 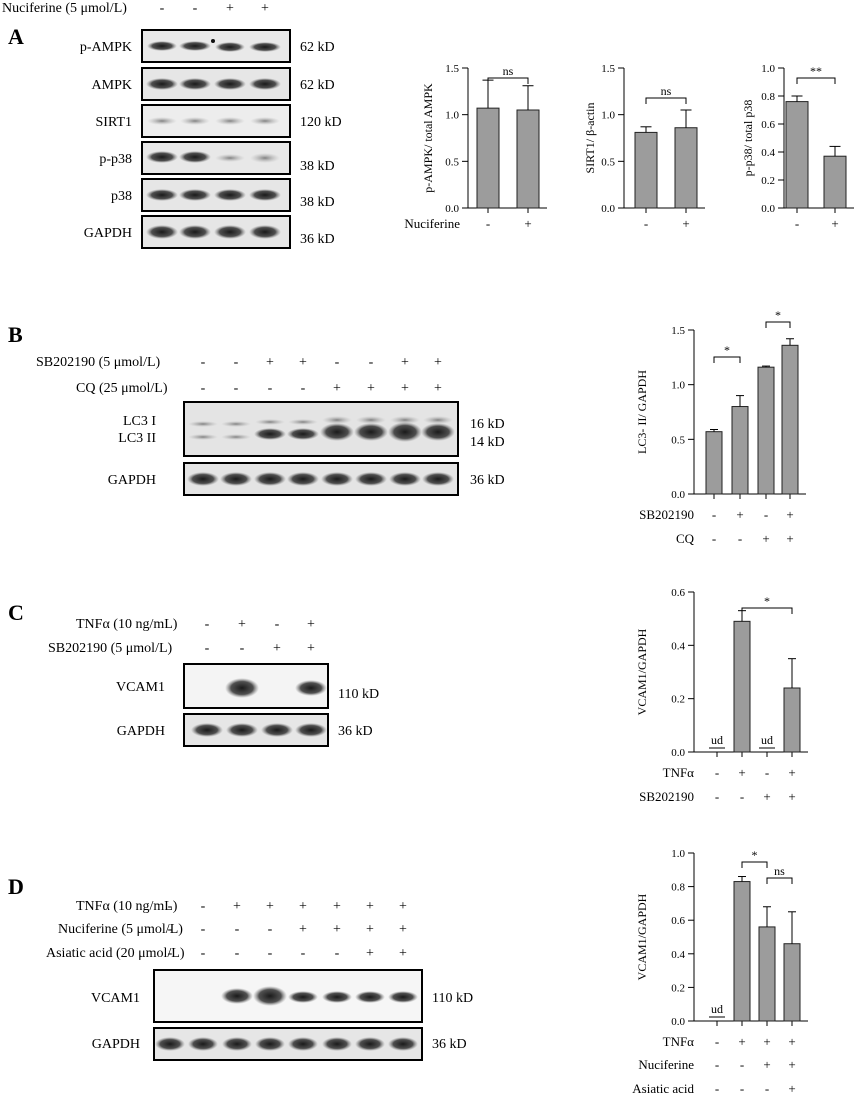 I want to click on panel-letter-d: D, so click(x=16, y=886).